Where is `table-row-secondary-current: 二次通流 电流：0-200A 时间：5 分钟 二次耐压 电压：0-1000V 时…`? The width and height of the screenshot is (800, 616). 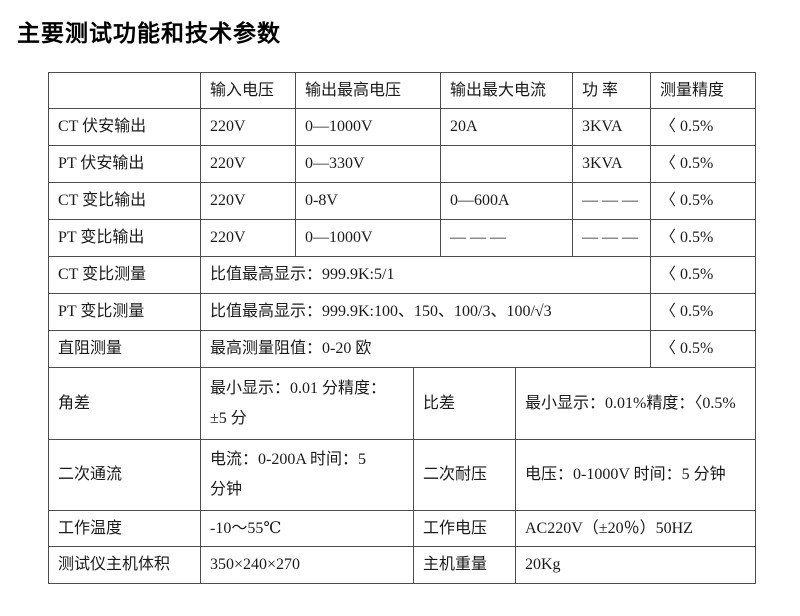 table-row-secondary-current: 二次通流 电流：0-200A 时间：5 分钟 二次耐压 电压：0-1000V 时… is located at coordinates (402, 475).